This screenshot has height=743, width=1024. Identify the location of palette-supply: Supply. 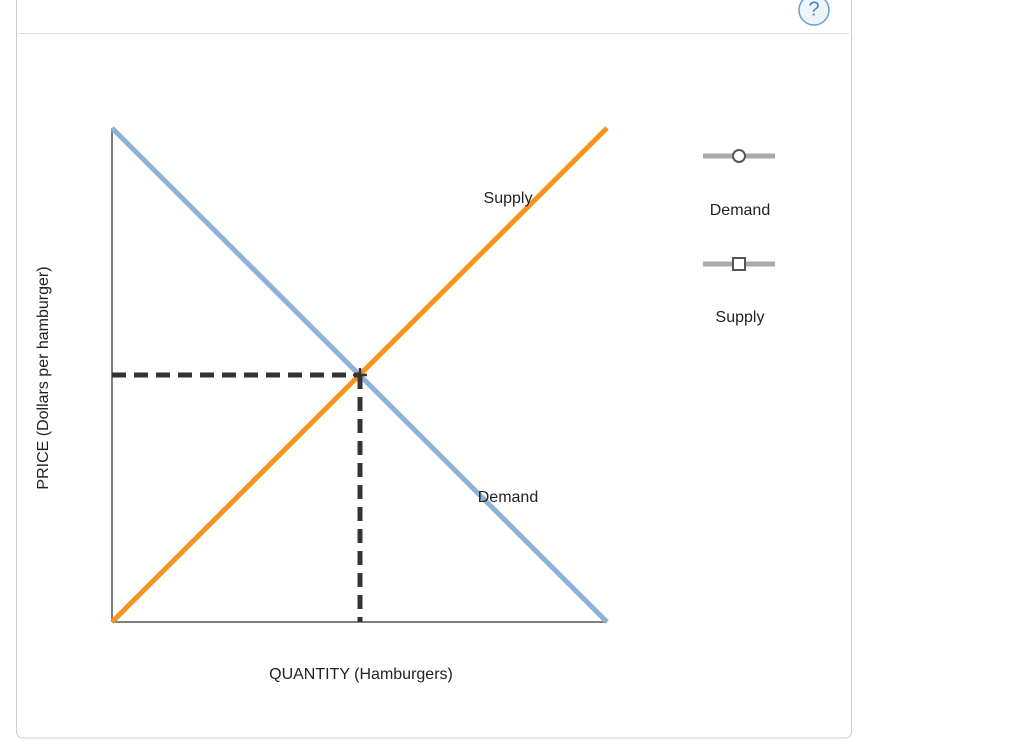
(739, 291).